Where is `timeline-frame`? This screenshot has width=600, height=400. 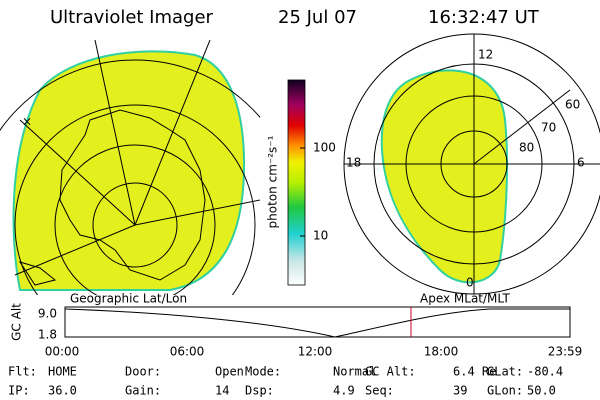 timeline-frame is located at coordinates (317, 322).